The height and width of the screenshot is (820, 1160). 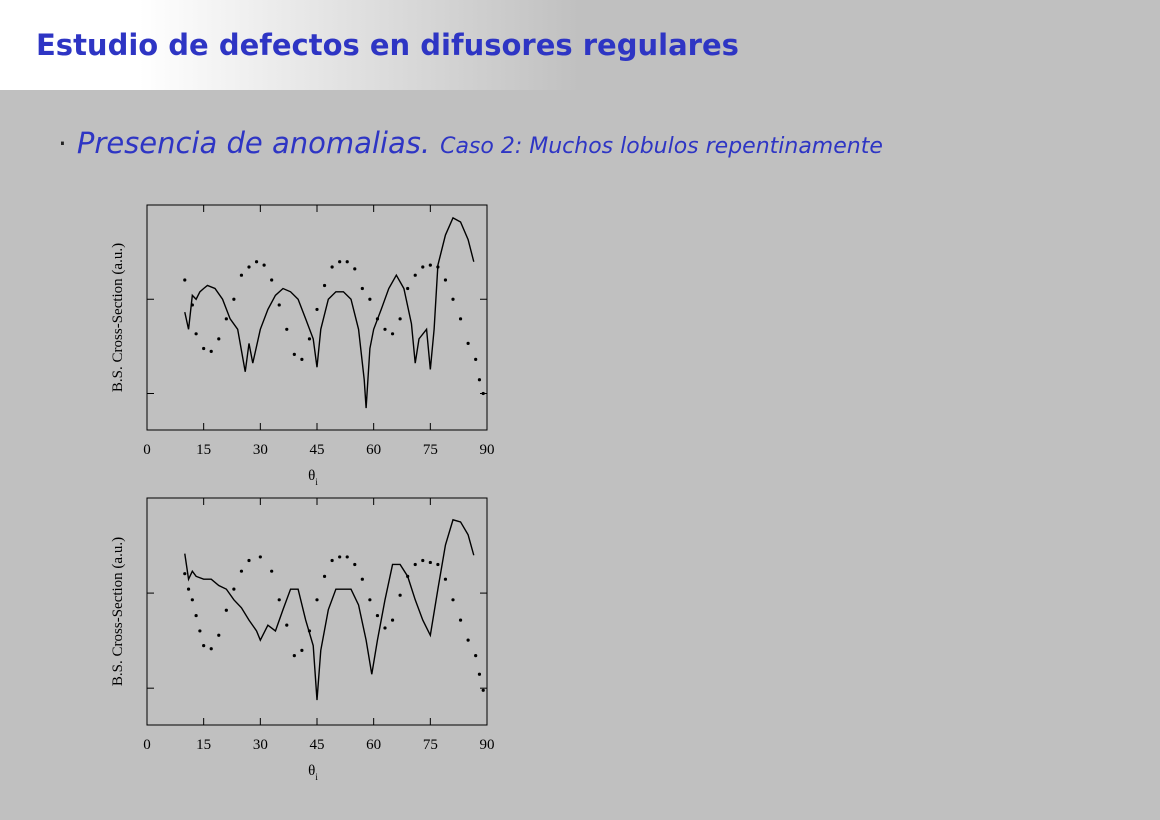 I want to click on subheading: Caso 2: Muchos lobulos repentinamente, so click(x=661, y=146).